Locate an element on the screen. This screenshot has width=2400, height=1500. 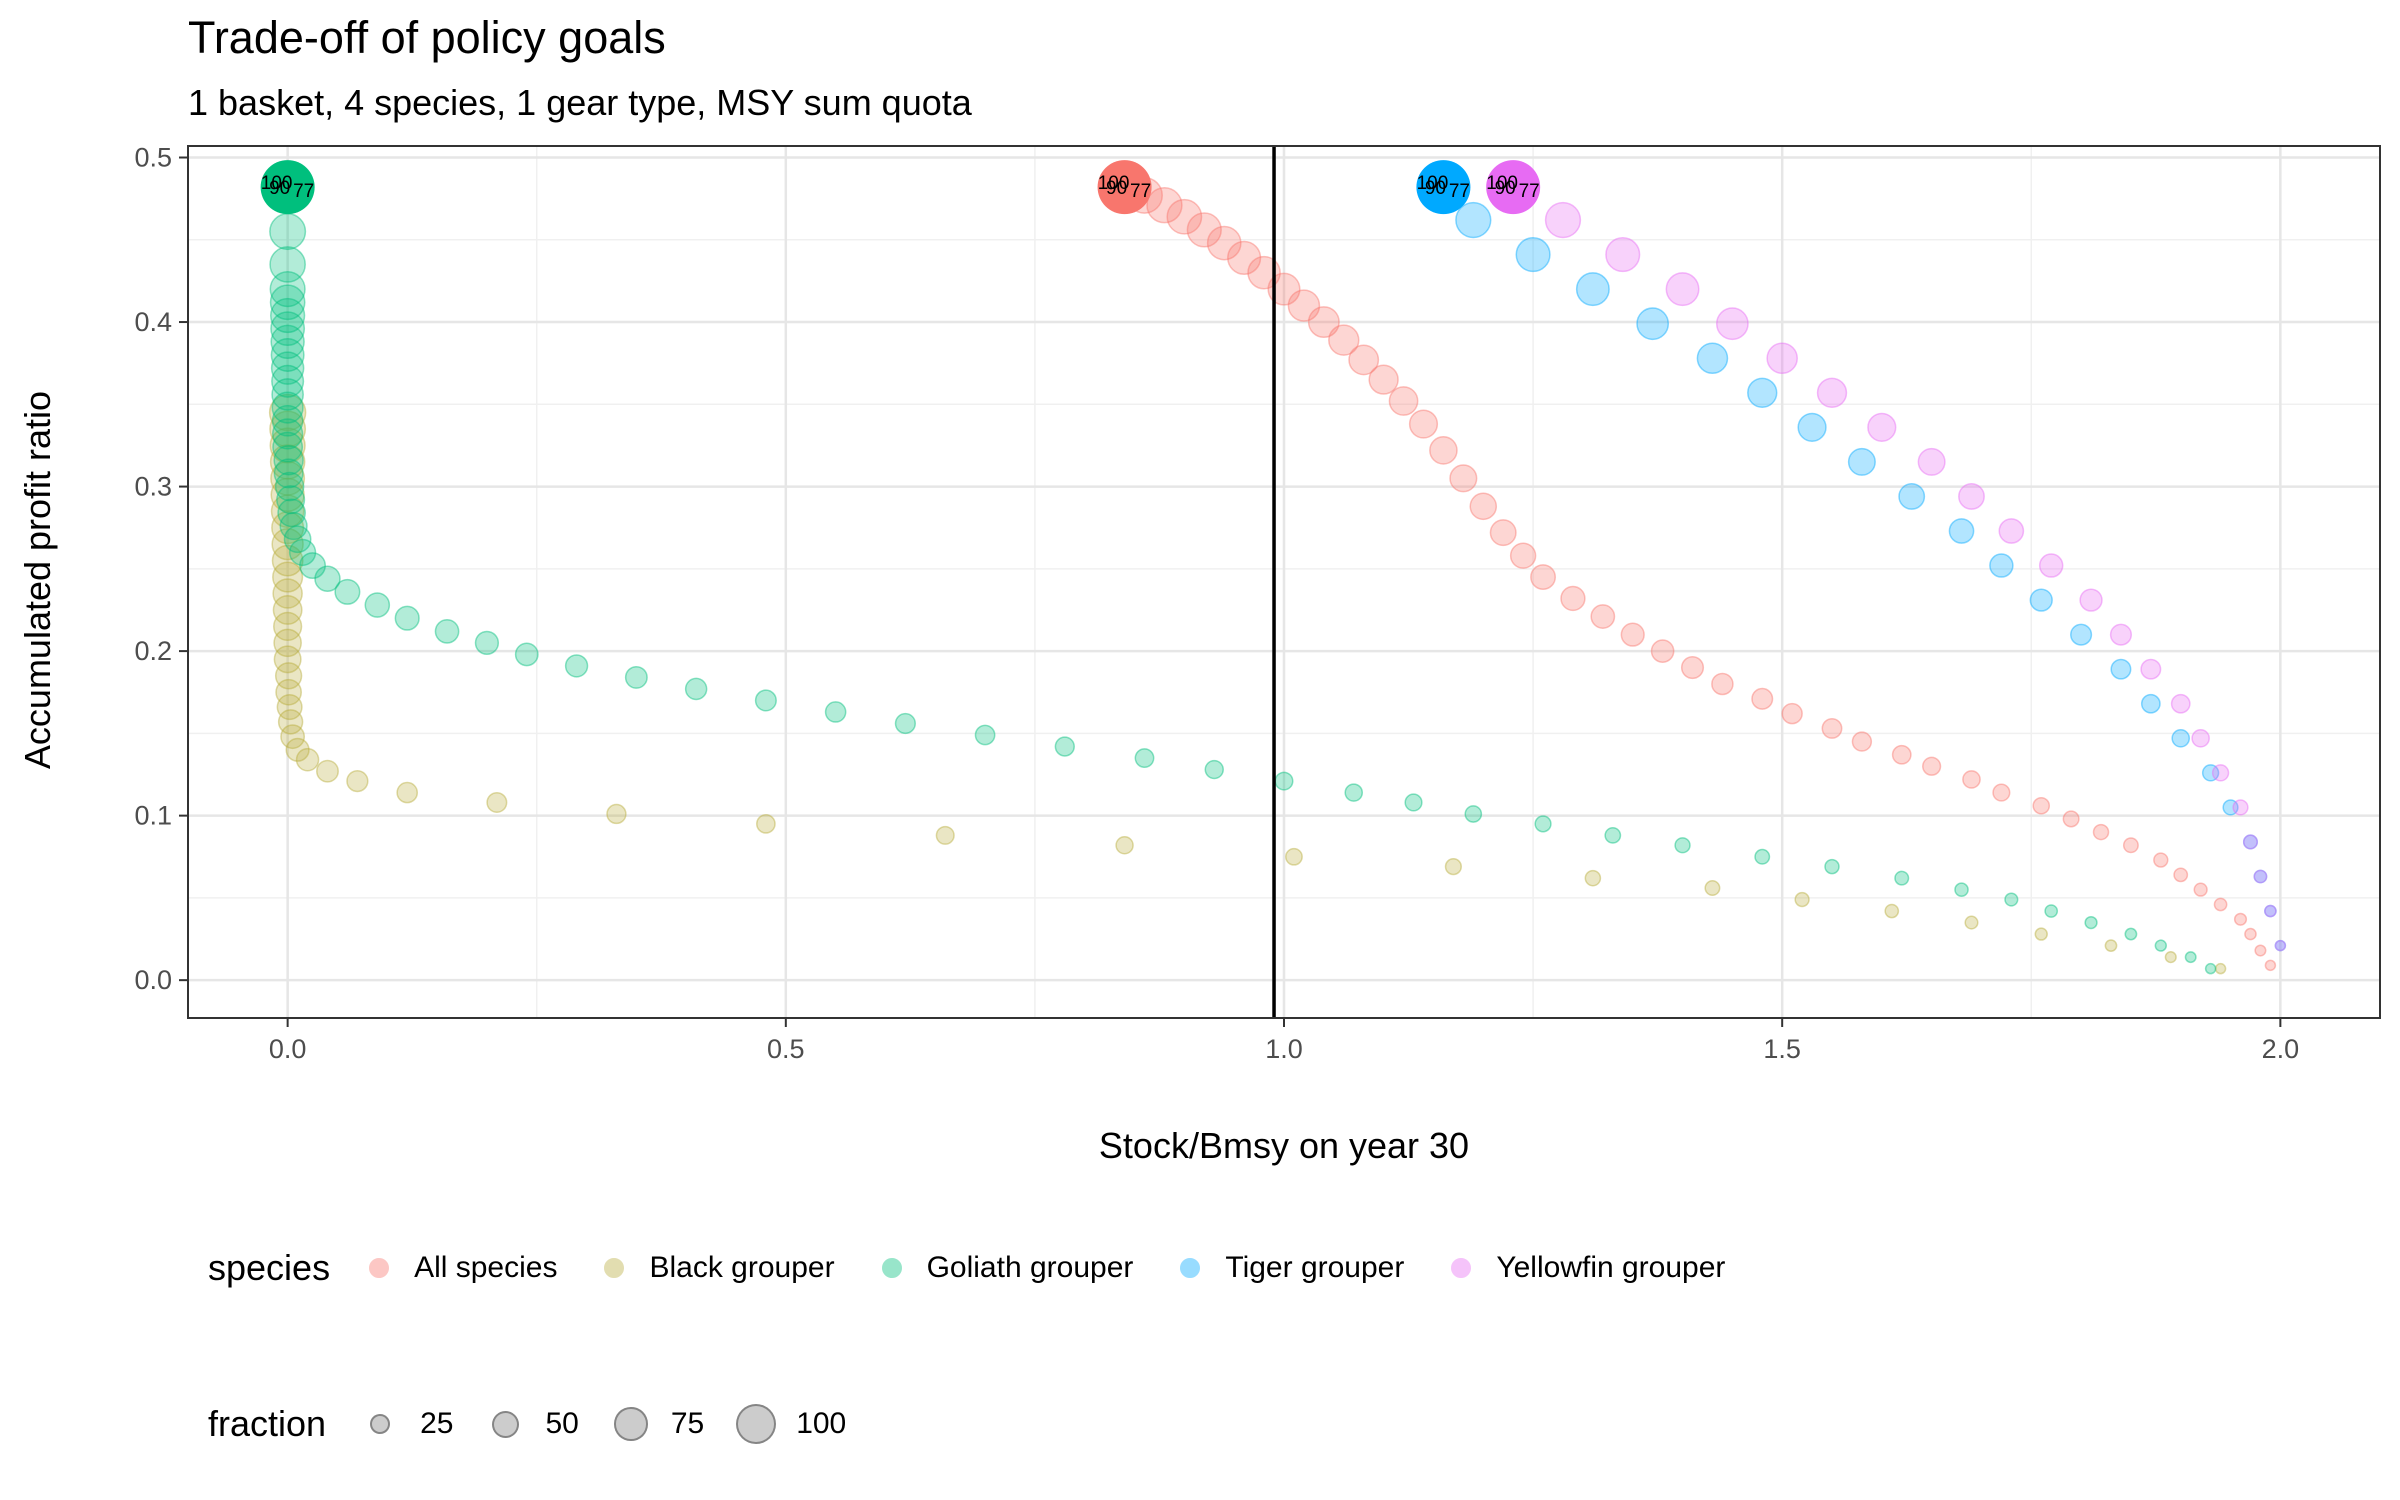
legend-label: All species is located at coordinates (486, 1267).